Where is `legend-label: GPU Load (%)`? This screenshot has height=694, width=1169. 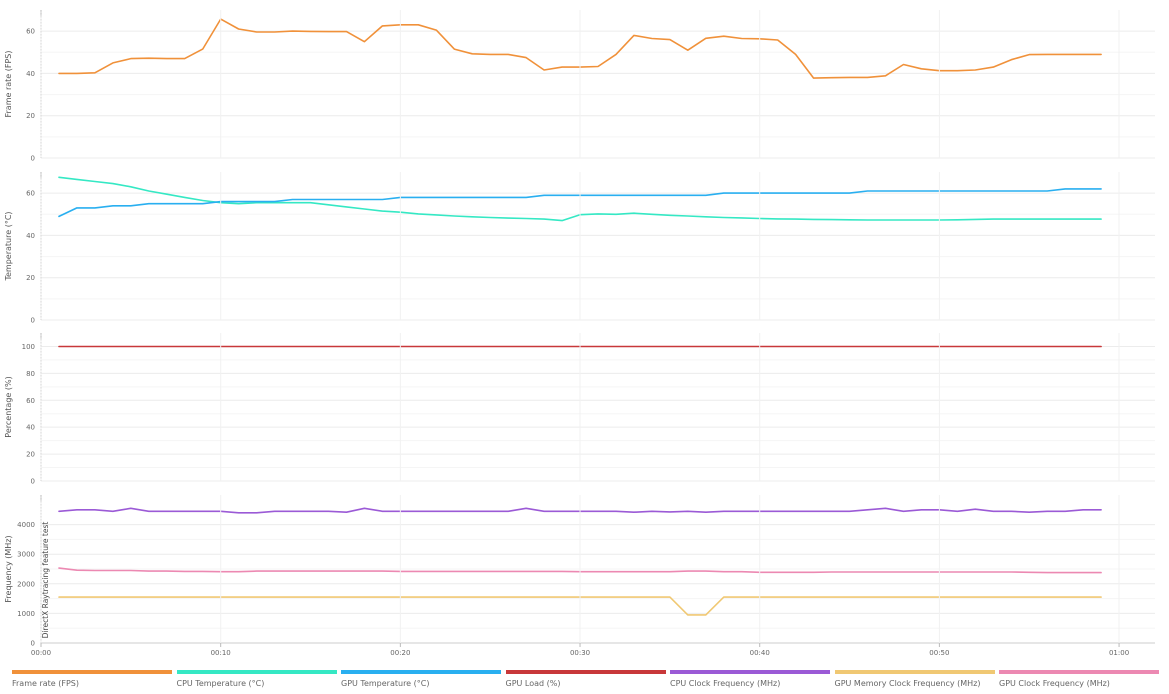
legend-label: GPU Load (%) is located at coordinates (533, 683).